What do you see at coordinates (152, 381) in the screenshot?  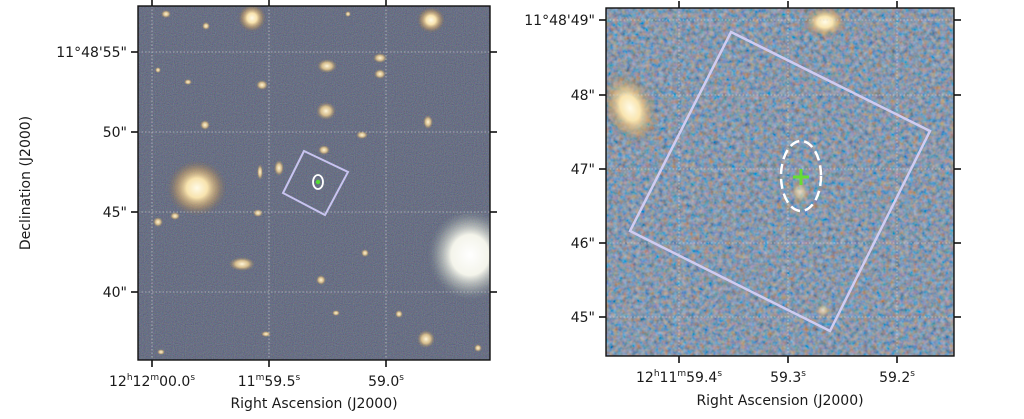 I see `left-xtick-0: 12h12m00.0s` at bounding box center [152, 381].